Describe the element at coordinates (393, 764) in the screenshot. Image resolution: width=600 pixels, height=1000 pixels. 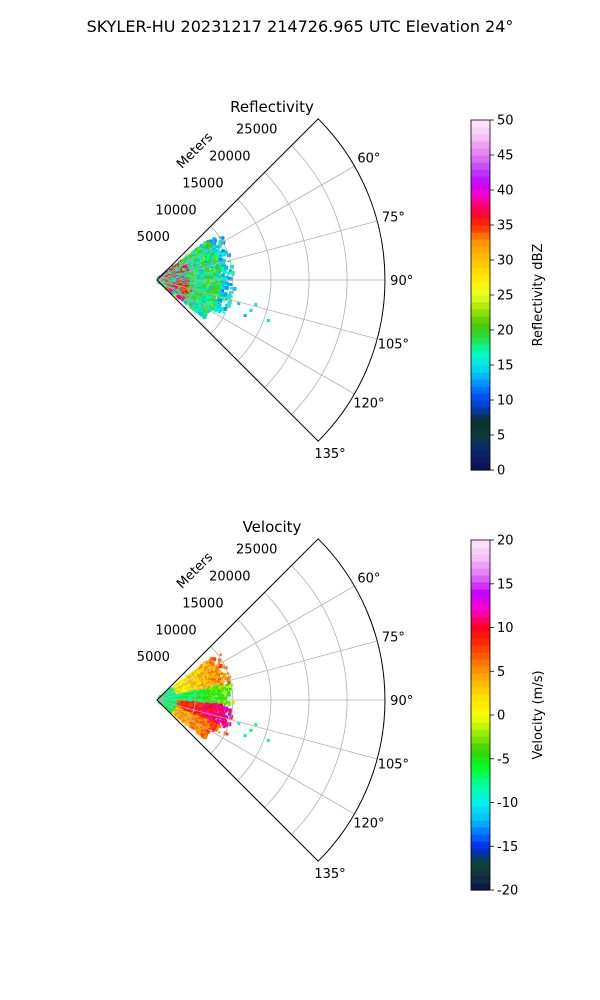
I see `velocity-azimuth-tick-label: 105°` at that location.